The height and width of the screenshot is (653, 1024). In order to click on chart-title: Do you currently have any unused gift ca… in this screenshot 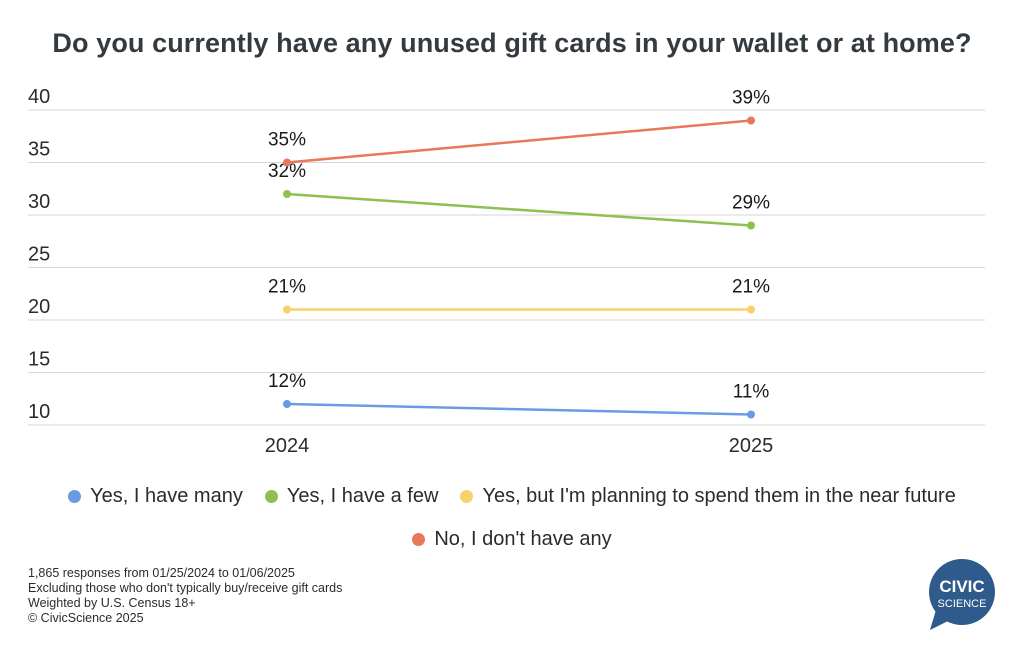, I will do `click(512, 43)`.